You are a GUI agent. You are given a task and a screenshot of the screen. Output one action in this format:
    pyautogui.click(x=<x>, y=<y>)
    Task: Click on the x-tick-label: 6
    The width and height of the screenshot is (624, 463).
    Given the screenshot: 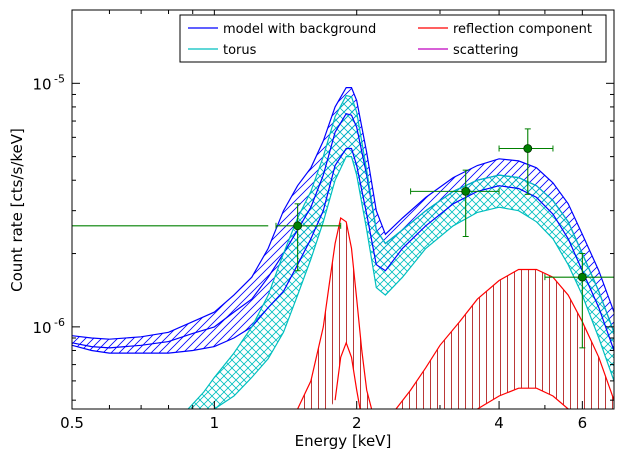 What is the action you would take?
    pyautogui.click(x=583, y=423)
    